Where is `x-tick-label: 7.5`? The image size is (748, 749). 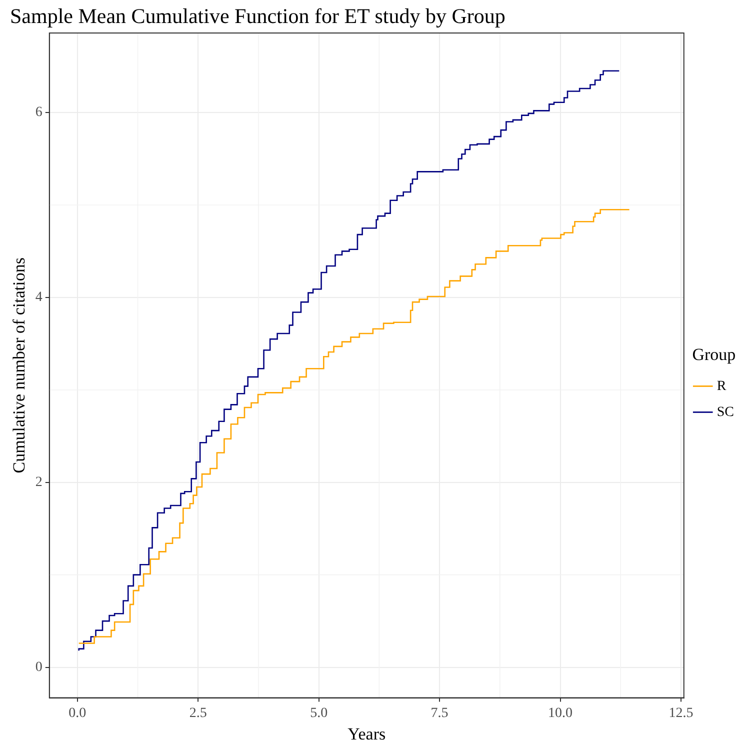
x-tick-label: 7.5 is located at coordinates (439, 713).